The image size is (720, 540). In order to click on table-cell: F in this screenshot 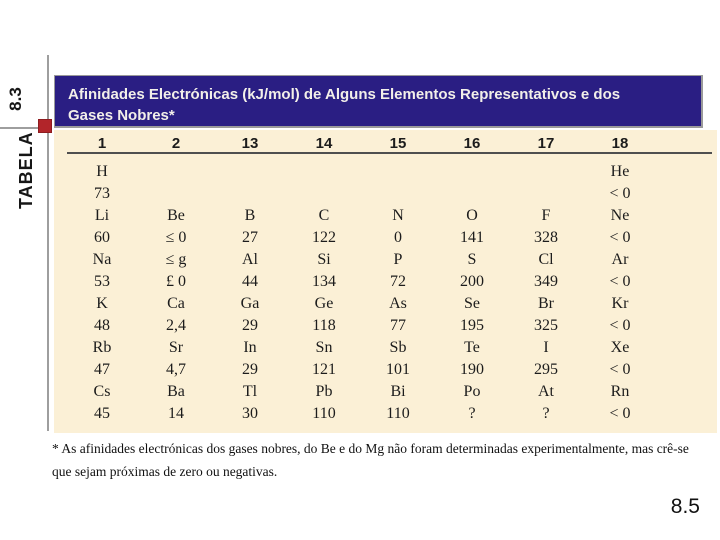, I will do `click(546, 215)`.